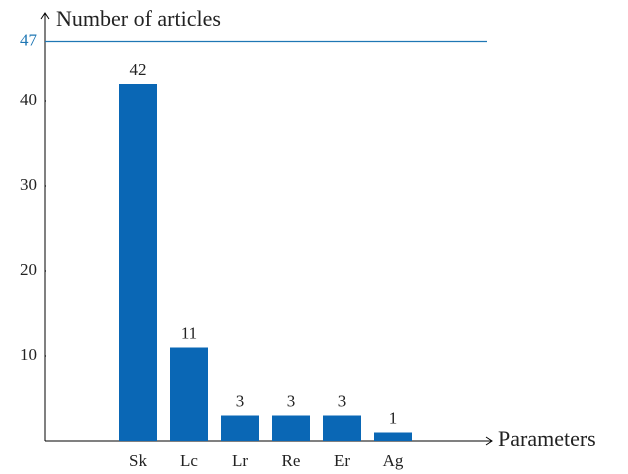 The image size is (628, 474). Describe the element at coordinates (28, 354) in the screenshot. I see `y-tick-label: 10` at that location.